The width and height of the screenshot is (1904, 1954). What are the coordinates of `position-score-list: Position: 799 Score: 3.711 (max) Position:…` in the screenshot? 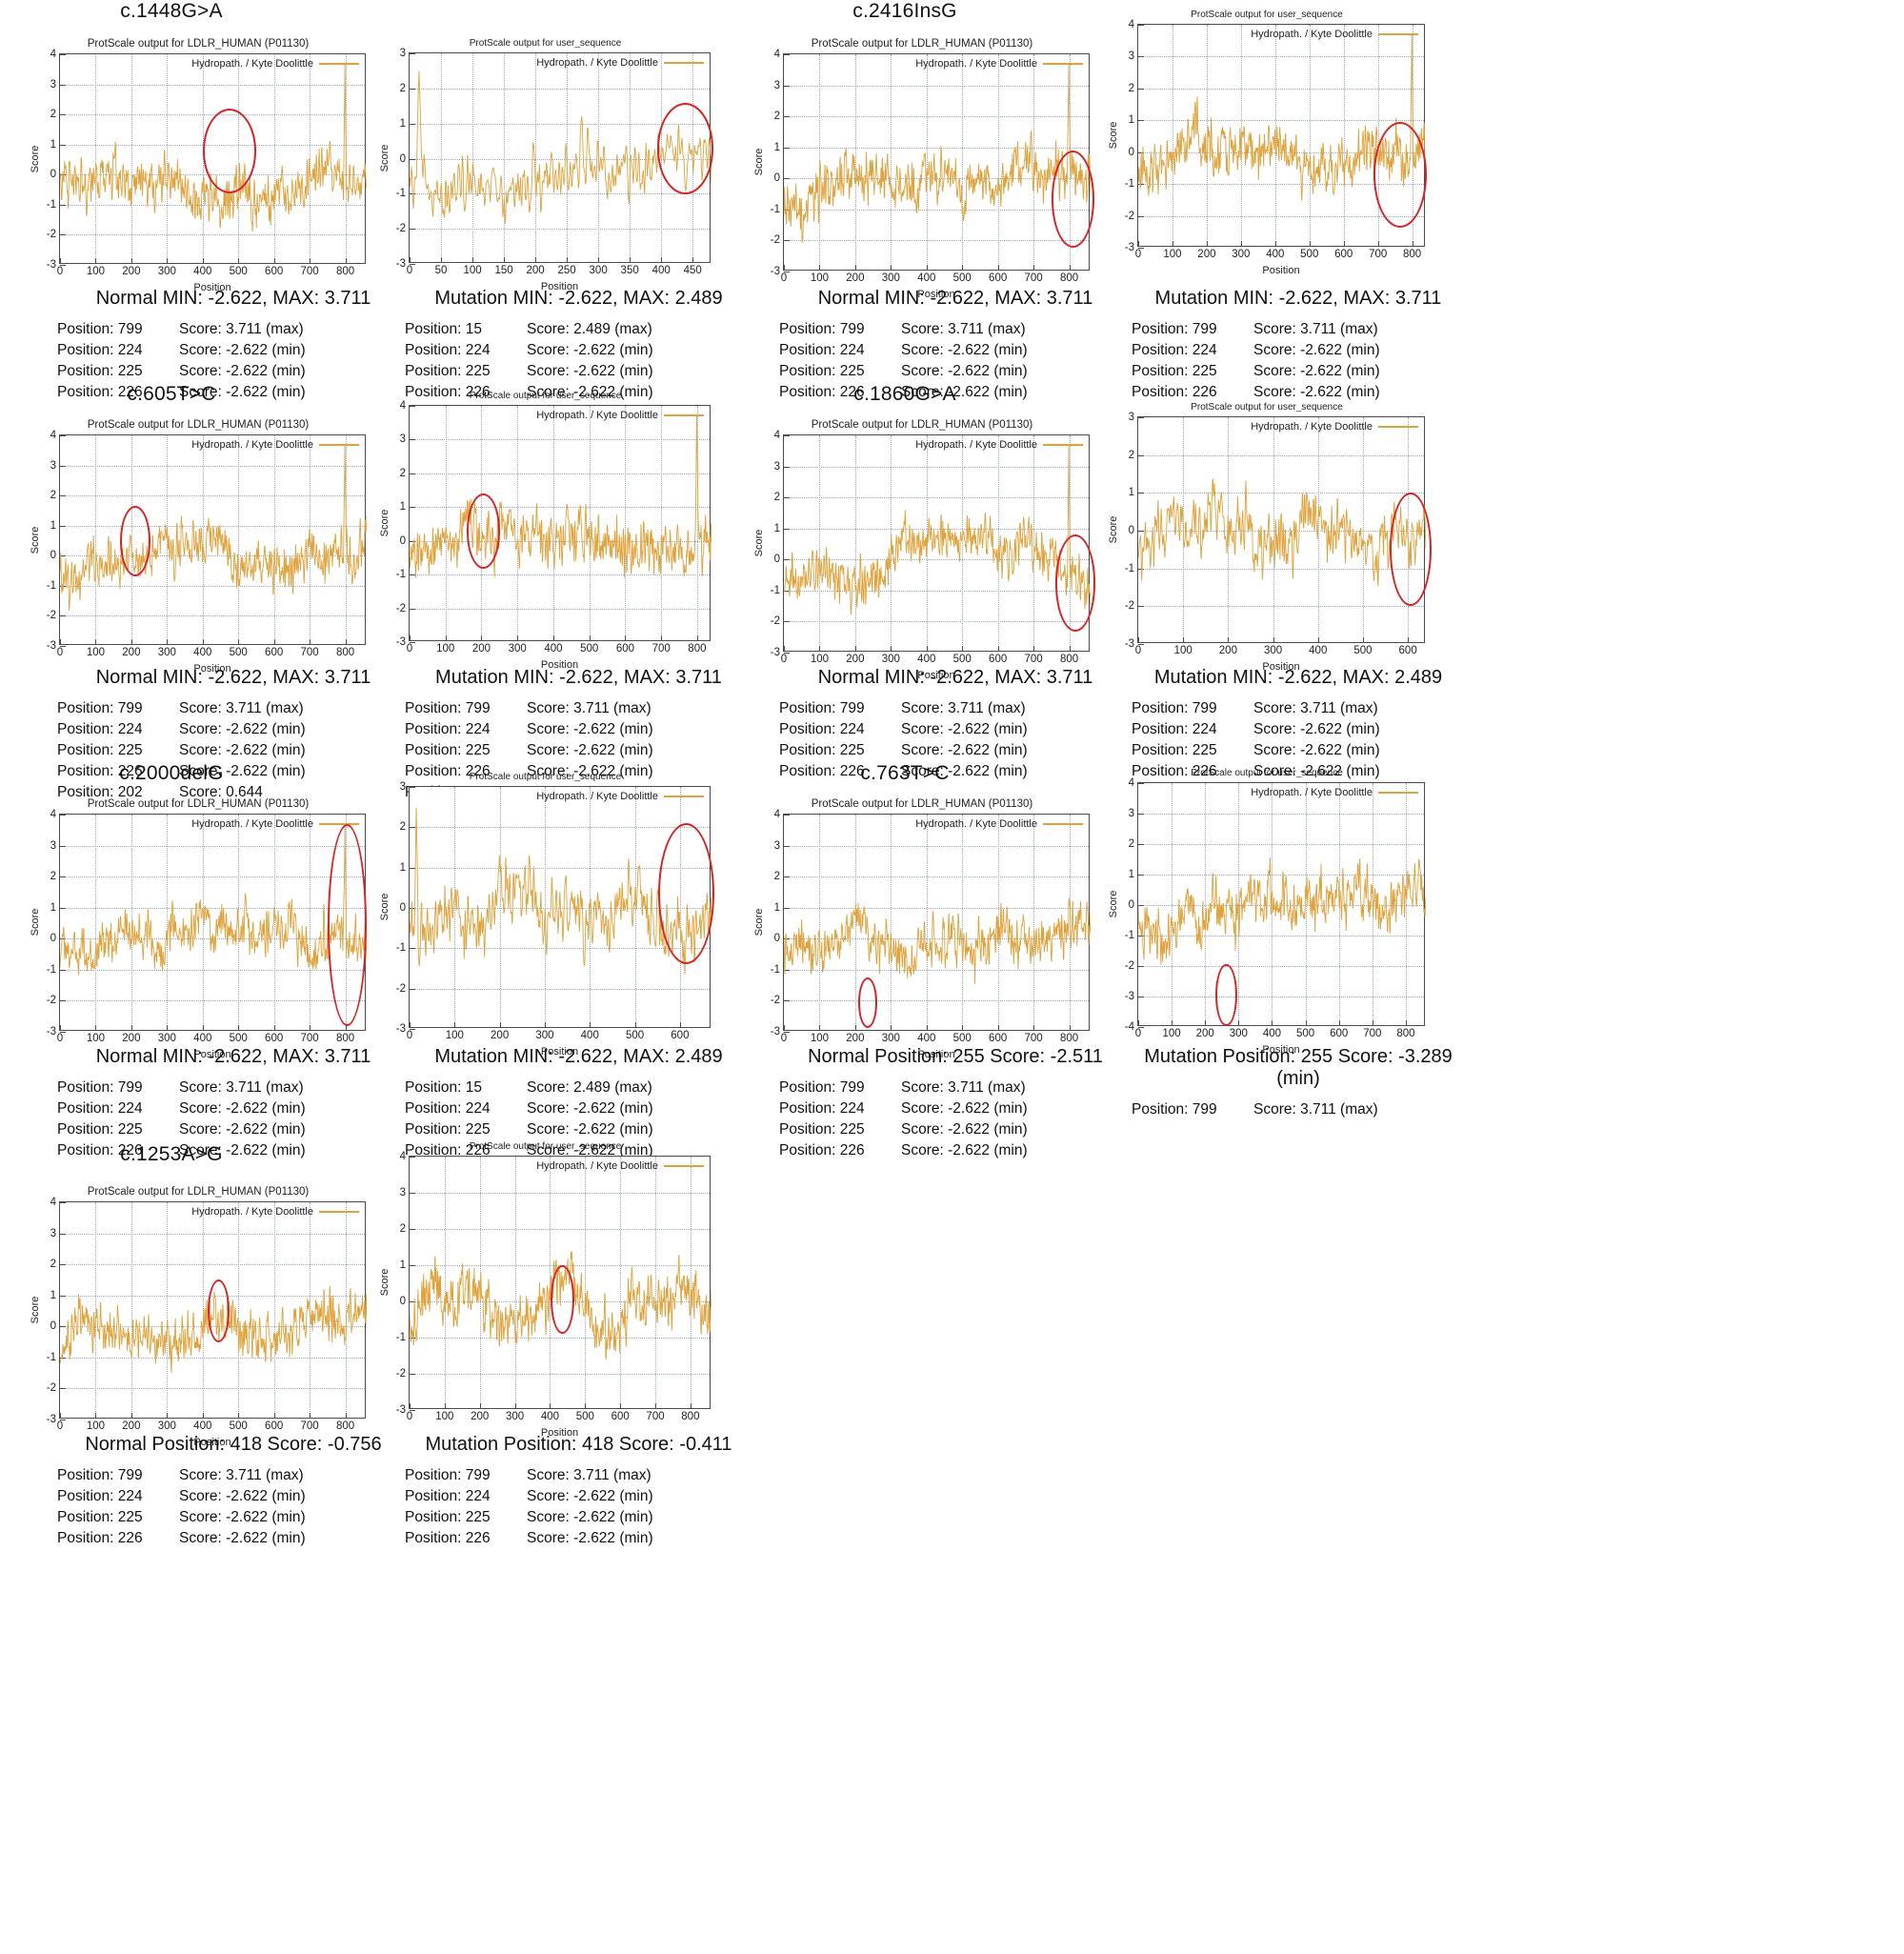 It's located at (1299, 361).